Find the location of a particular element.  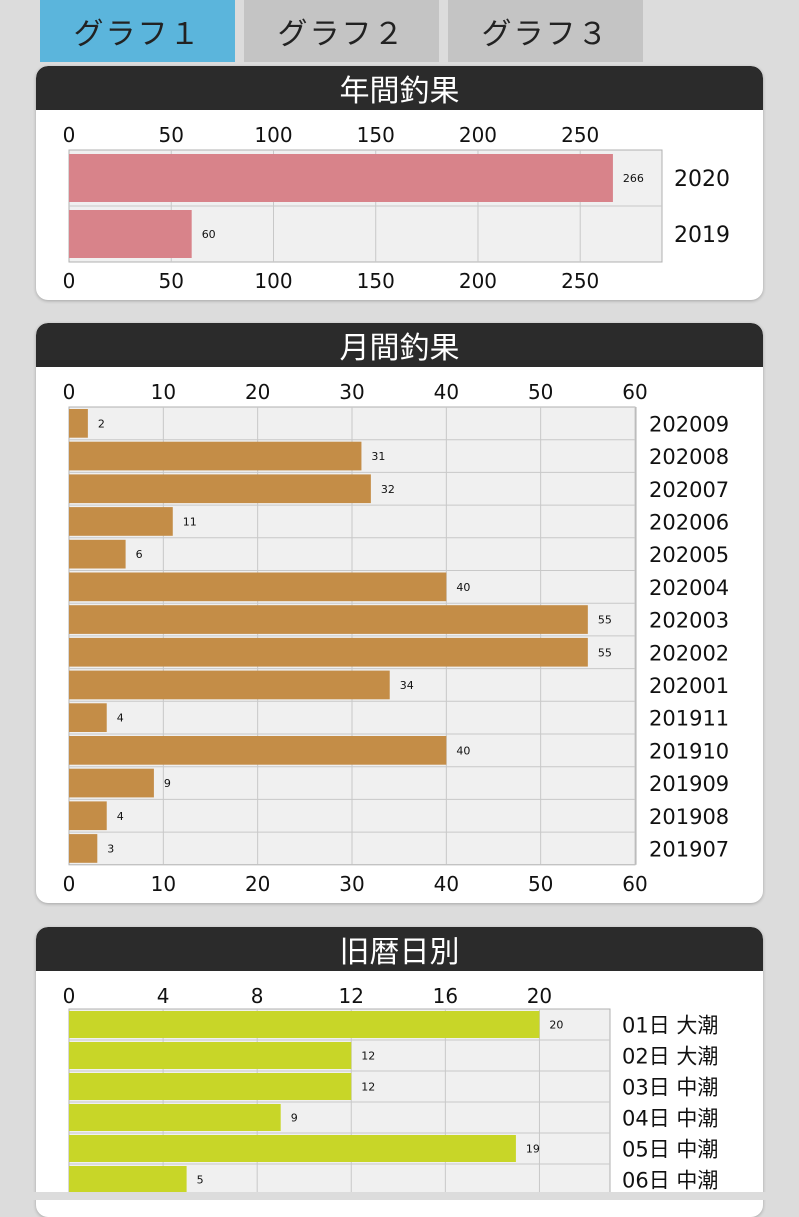

tab-graph3: グラフ３ is located at coordinates (545, 31).